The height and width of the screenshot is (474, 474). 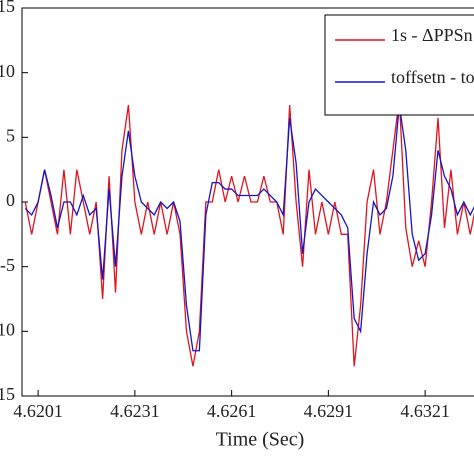 What do you see at coordinates (7, 329) in the screenshot?
I see `y-tick-label: -10` at bounding box center [7, 329].